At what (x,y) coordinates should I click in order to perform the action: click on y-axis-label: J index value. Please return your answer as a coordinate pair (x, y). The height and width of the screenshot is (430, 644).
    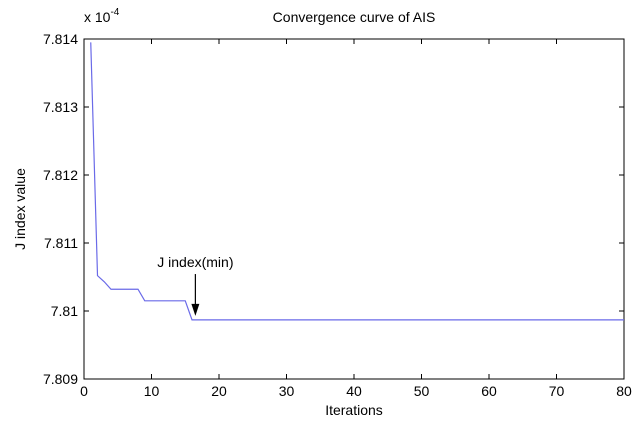
    Looking at the image, I should click on (20, 209).